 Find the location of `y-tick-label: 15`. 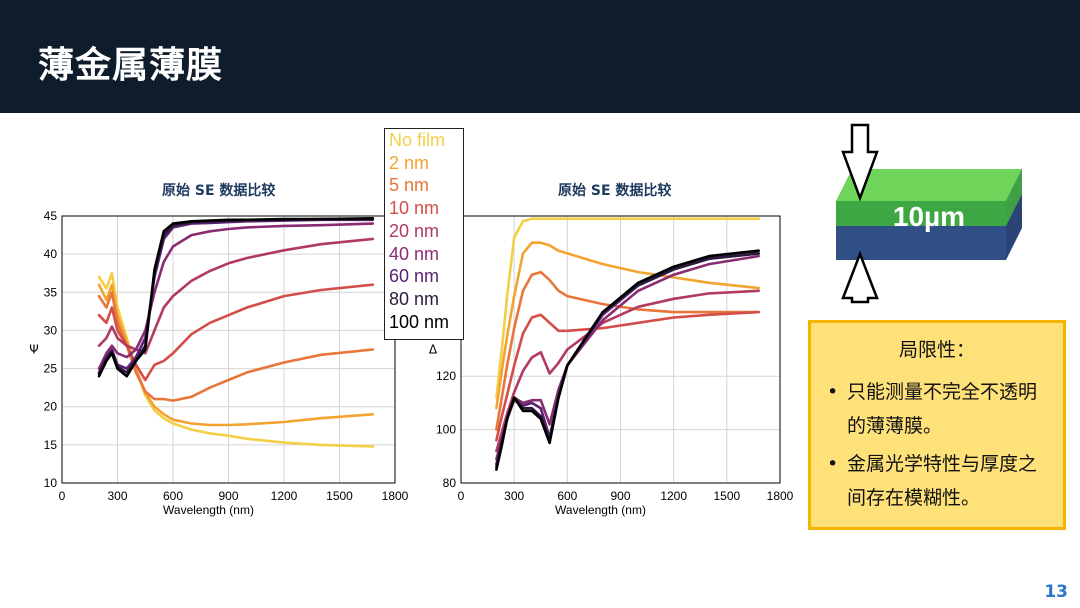

y-tick-label: 15 is located at coordinates (51, 445).